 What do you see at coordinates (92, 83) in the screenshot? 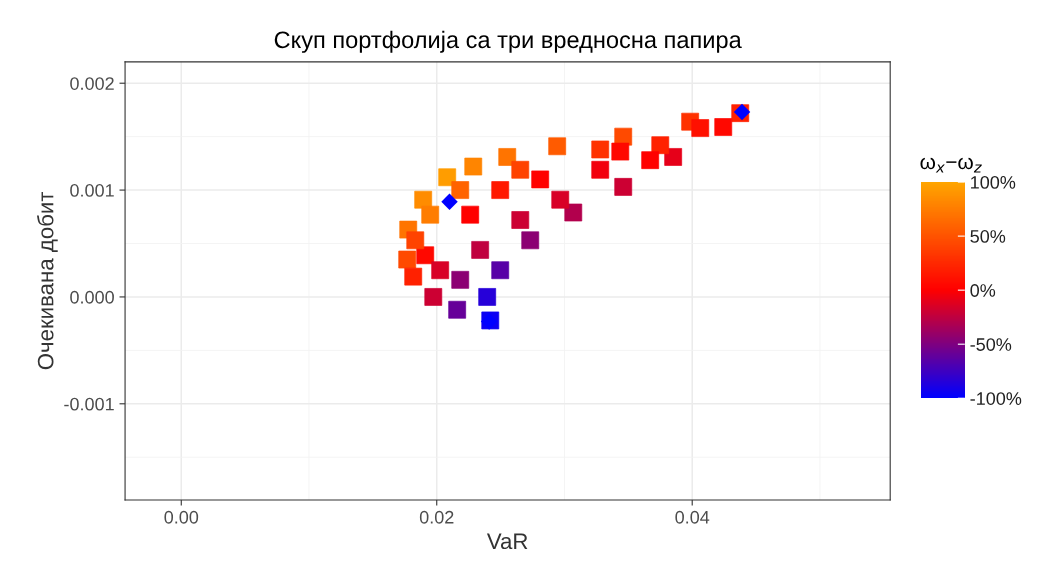
I see `y-tick-label: 0.002` at bounding box center [92, 83].